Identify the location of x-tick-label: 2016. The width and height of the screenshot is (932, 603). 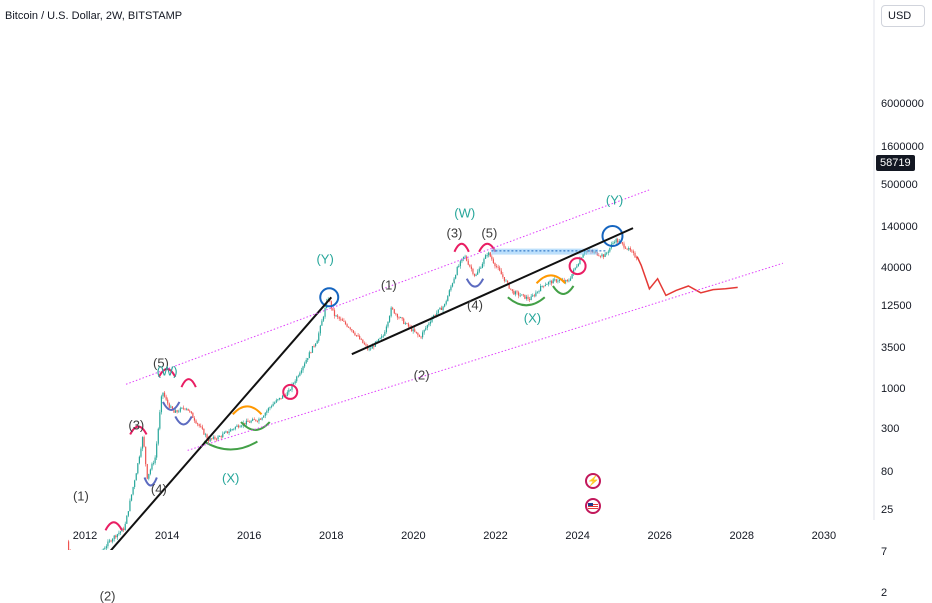
(249, 536).